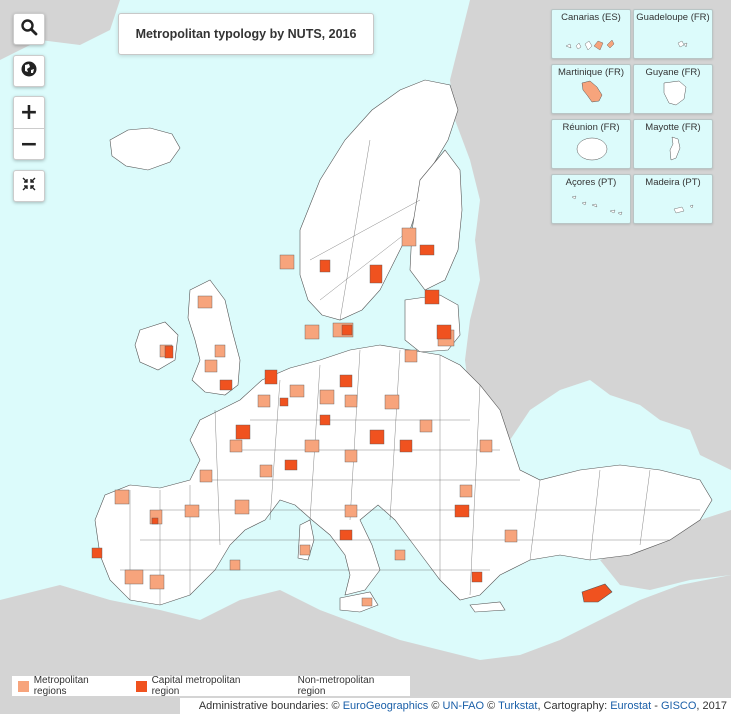  What do you see at coordinates (61, 686) in the screenshot?
I see `legend-label: Metropolitan regions` at bounding box center [61, 686].